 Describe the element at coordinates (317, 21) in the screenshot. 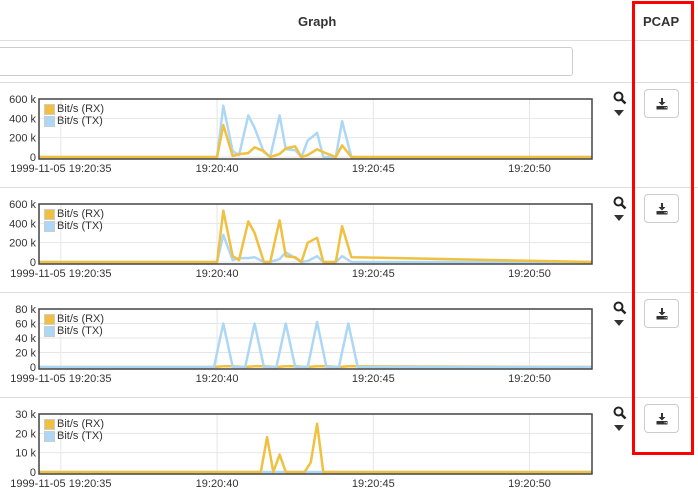

I see `graph-column-header: Graph` at that location.